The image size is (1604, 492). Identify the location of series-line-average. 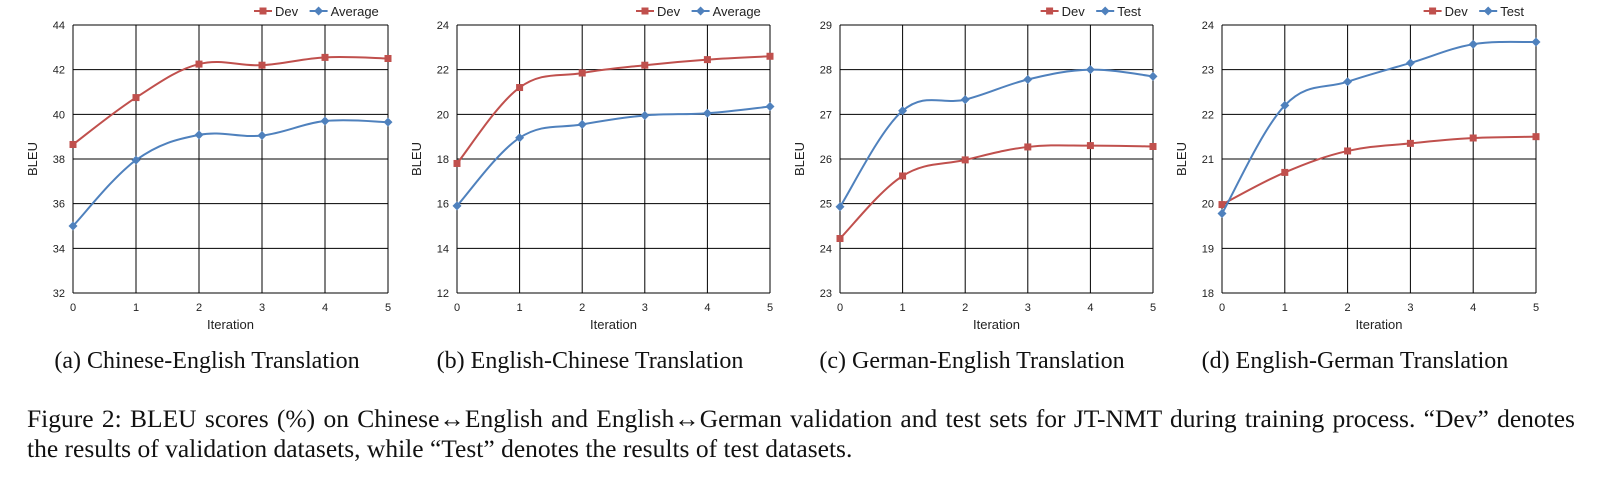
(230, 173).